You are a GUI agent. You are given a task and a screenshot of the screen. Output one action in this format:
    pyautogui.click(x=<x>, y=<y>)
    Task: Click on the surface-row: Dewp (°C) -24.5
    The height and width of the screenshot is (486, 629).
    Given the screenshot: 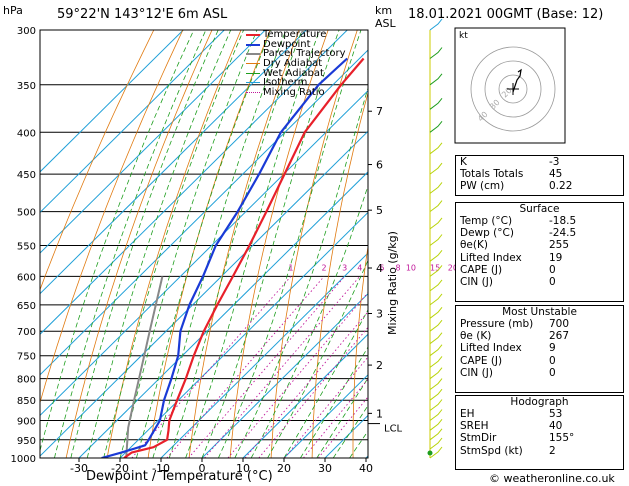 What is the action you would take?
    pyautogui.click(x=518, y=233)
    